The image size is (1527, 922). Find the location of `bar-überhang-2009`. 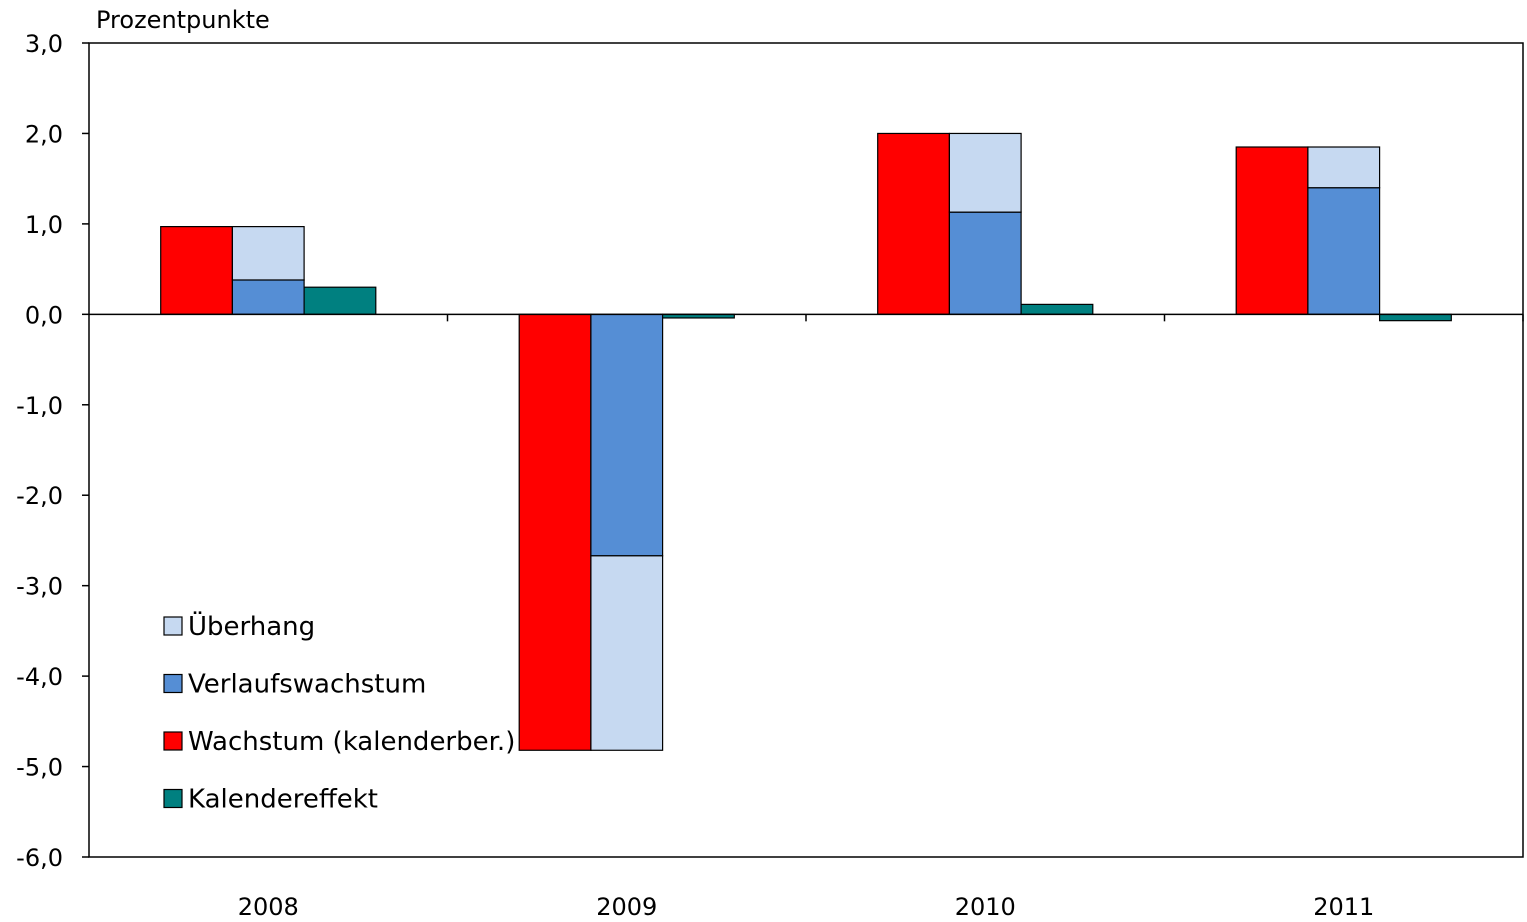

bar-überhang-2009 is located at coordinates (627, 653).